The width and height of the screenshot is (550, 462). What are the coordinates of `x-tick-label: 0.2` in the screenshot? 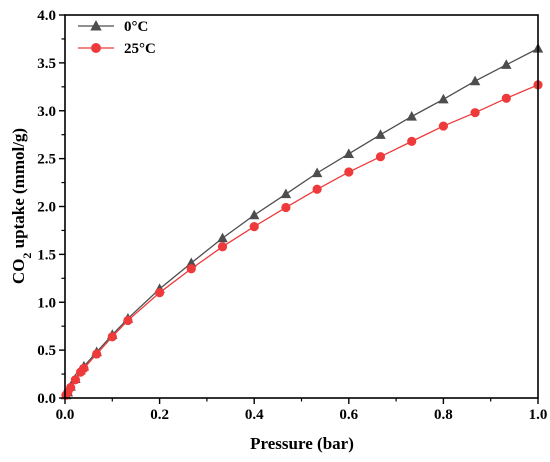 It's located at (159, 415).